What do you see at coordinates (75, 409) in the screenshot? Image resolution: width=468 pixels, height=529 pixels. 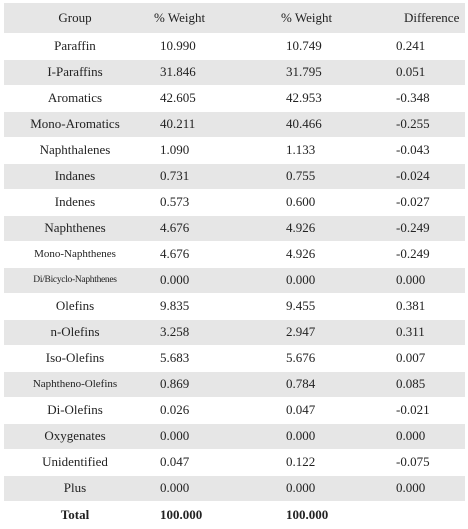 I see `cell-group: Di-Olefins` at bounding box center [75, 409].